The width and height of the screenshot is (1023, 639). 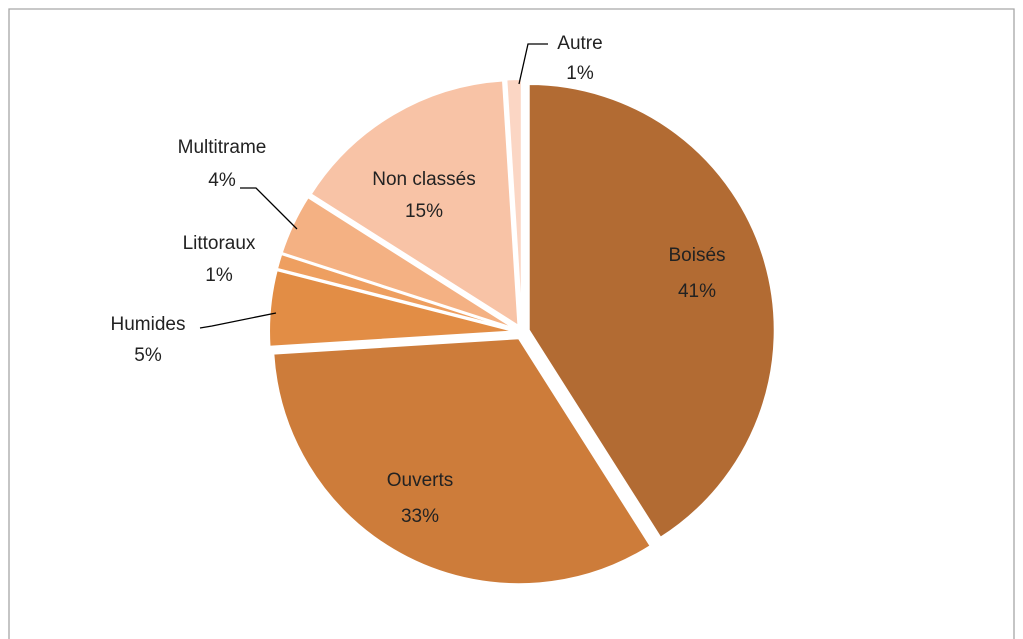 I want to click on slice-label: Humides, so click(x=148, y=324).